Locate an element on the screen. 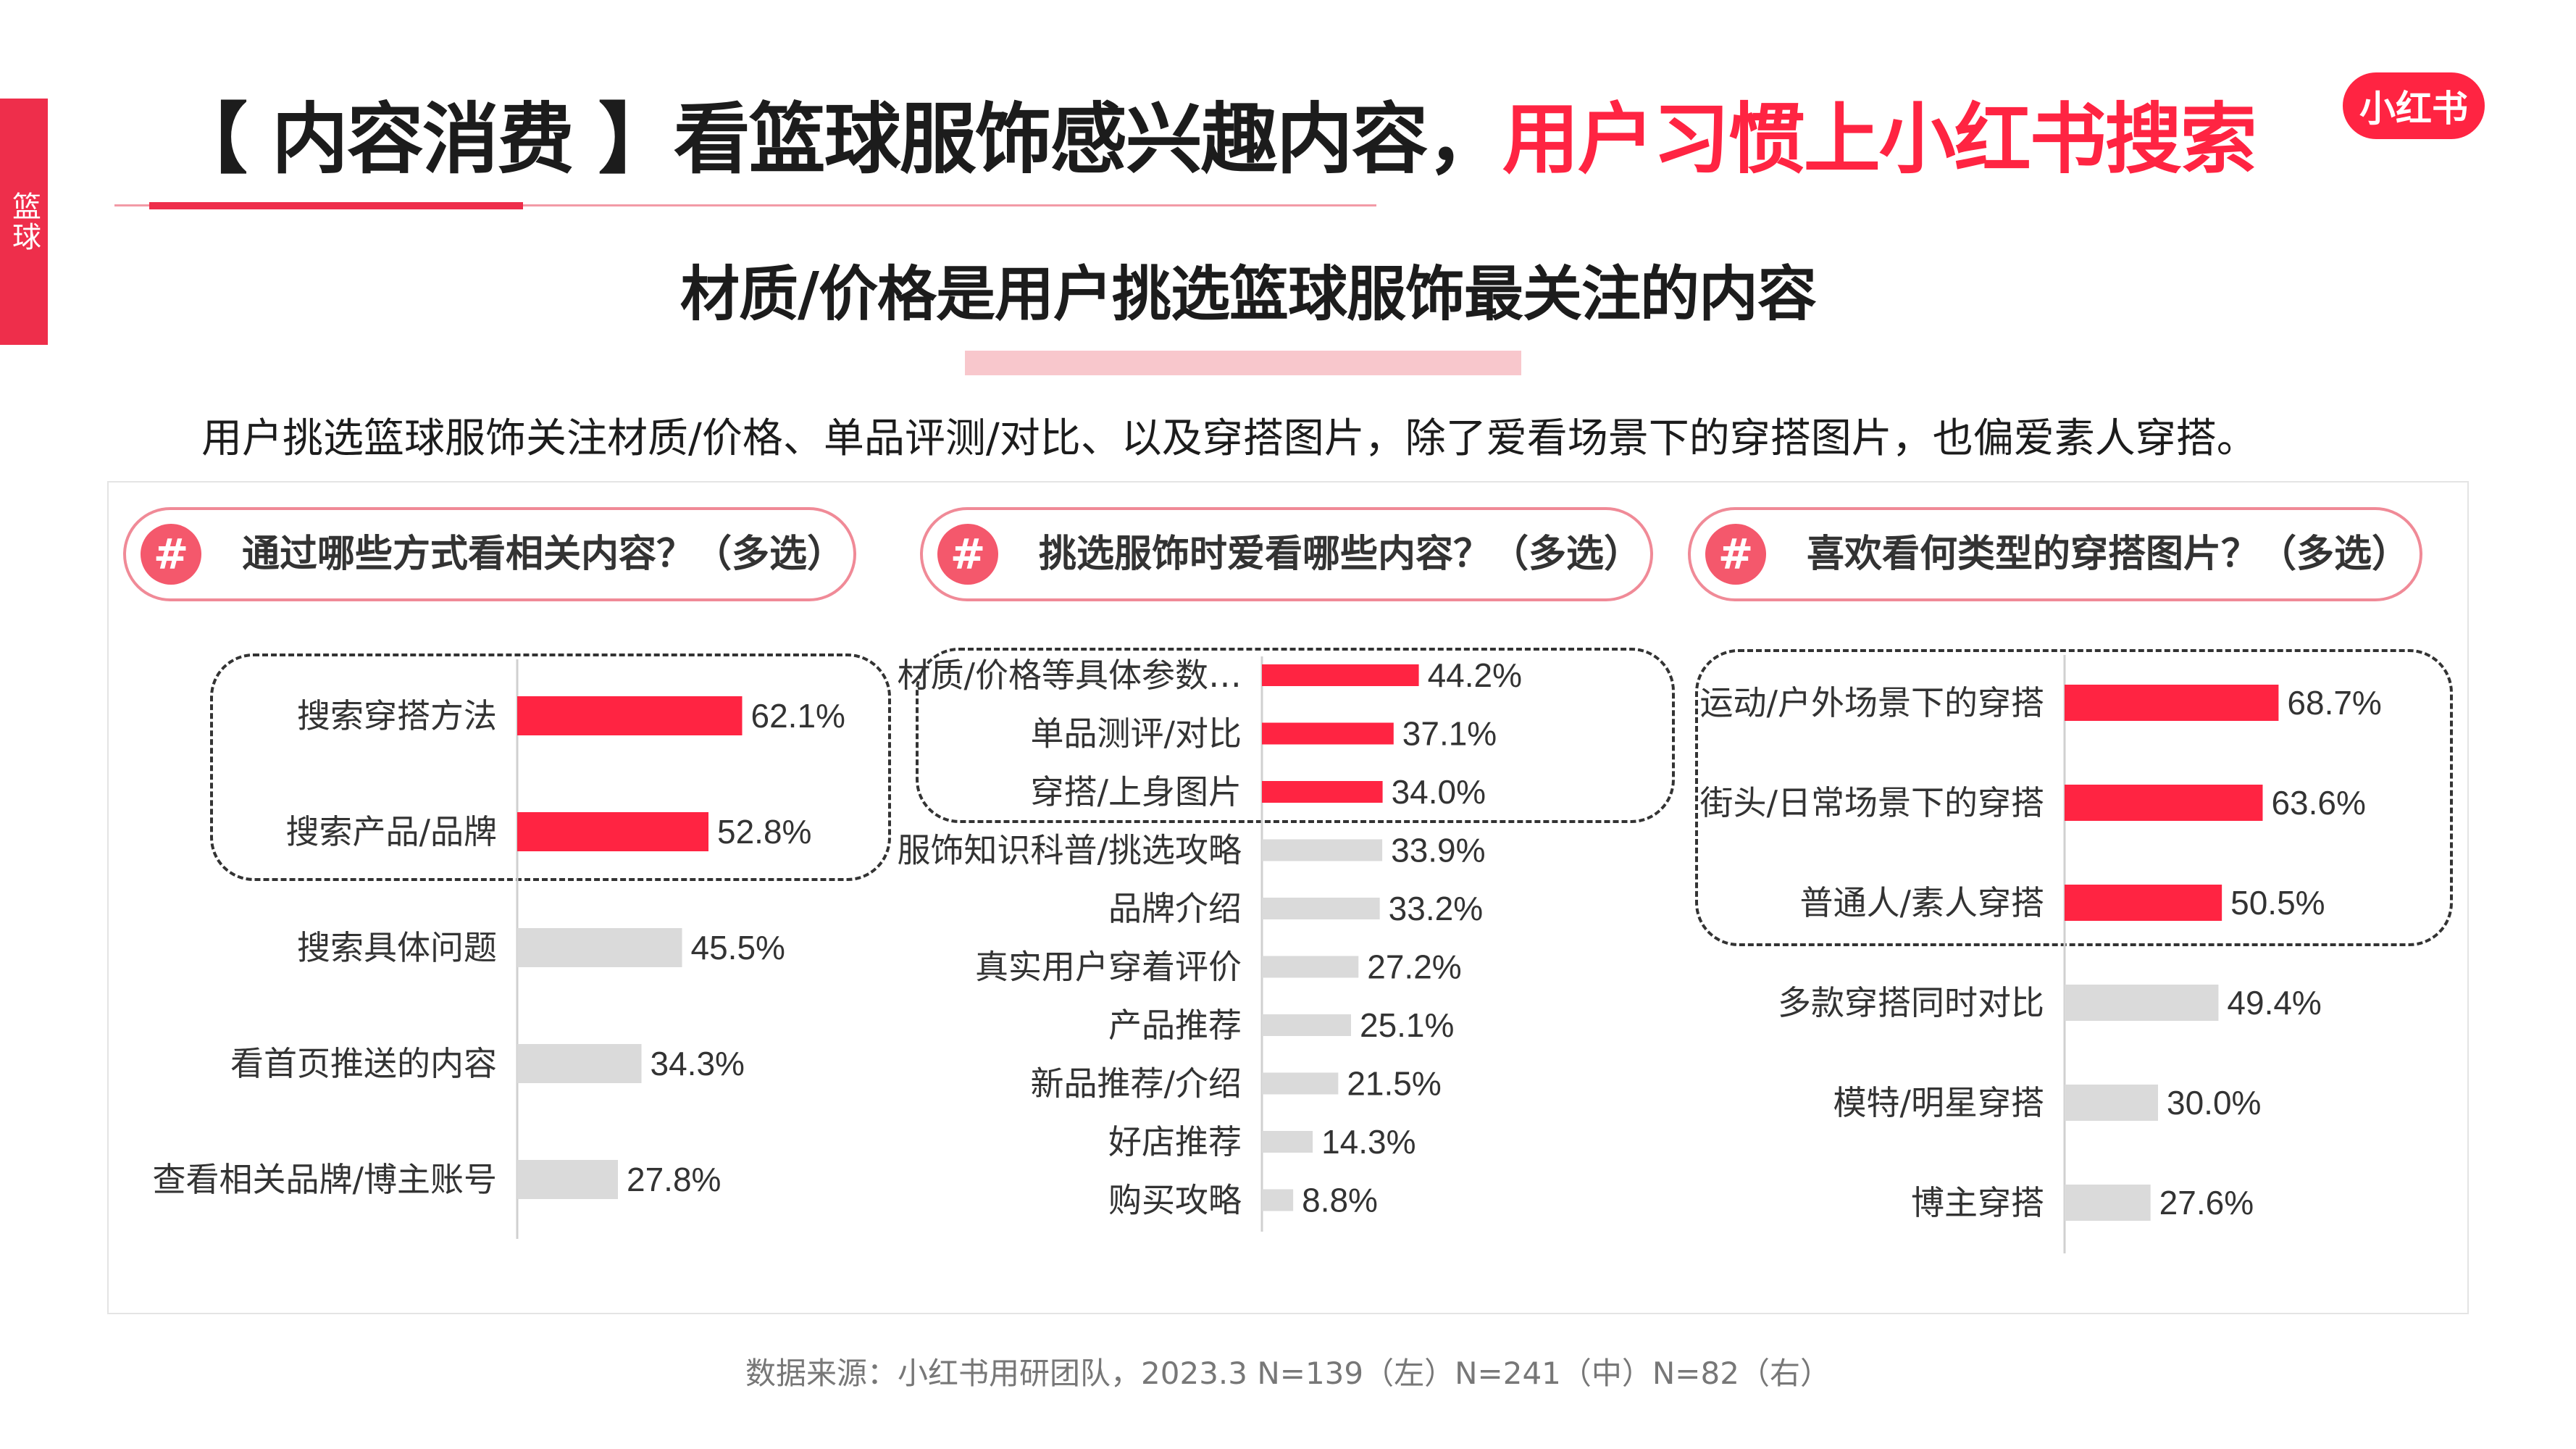 Image resolution: width=2576 pixels, height=1449 pixels. value-label: 25.1% is located at coordinates (1407, 1025).